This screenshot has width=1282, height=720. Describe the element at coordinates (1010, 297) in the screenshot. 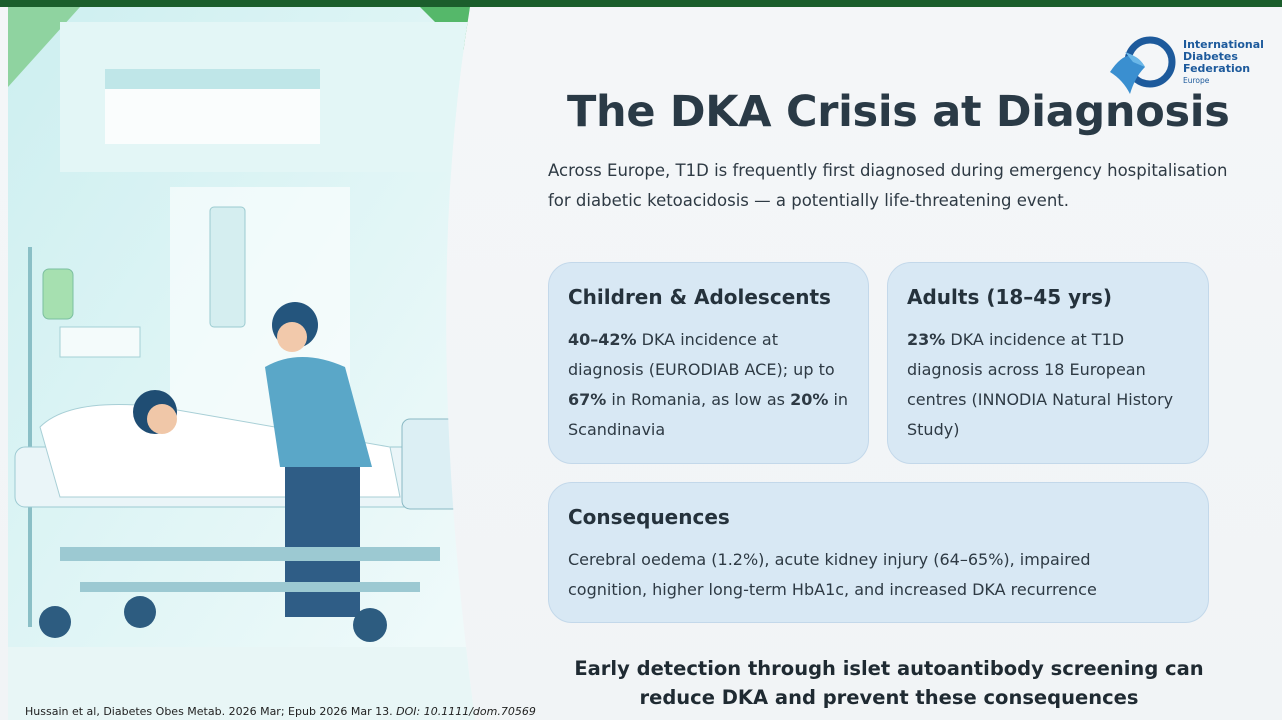

I see `card-heading: Adults (18–45 yrs)` at that location.